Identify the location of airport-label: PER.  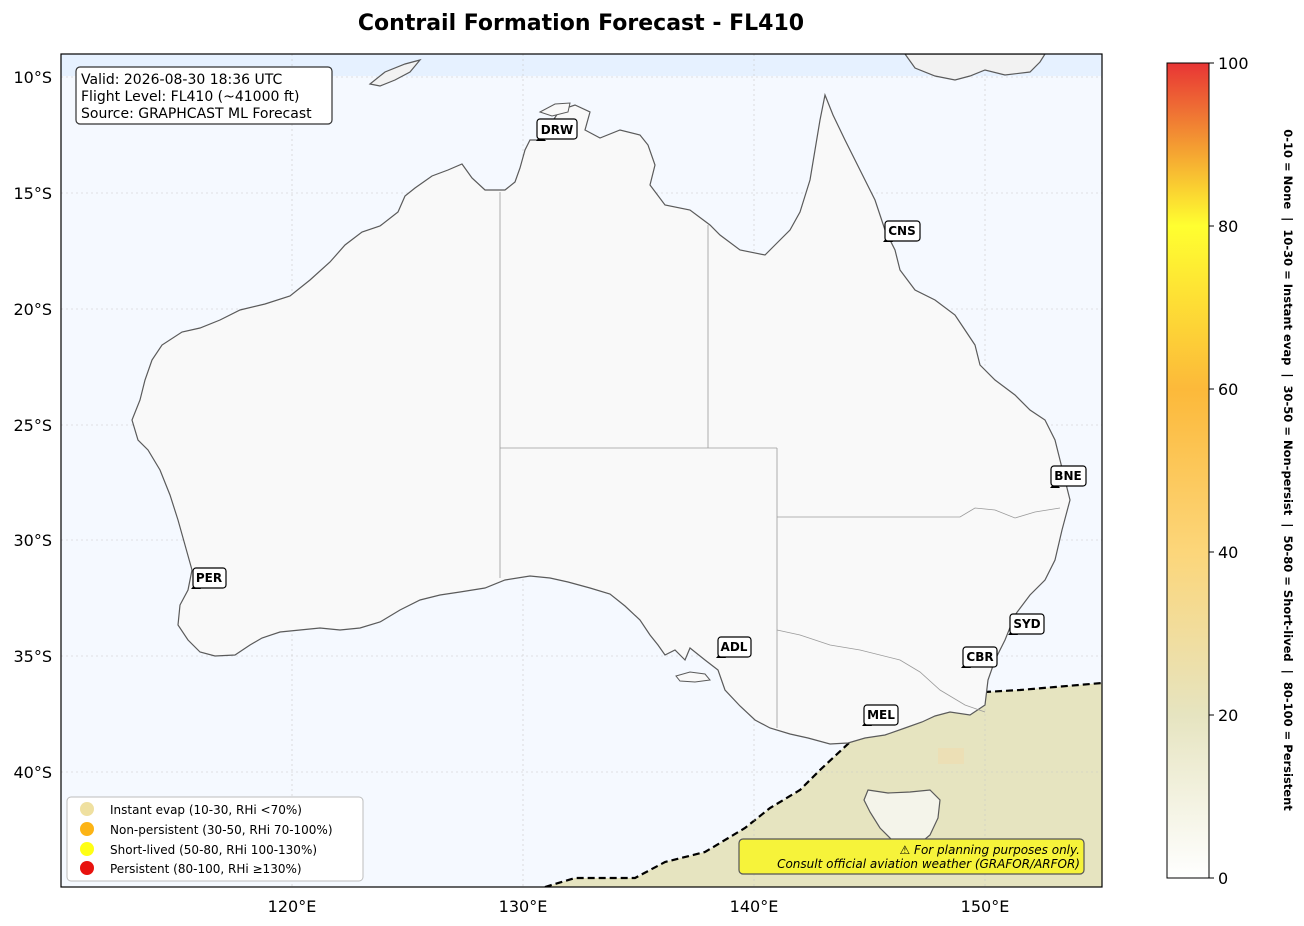
(209, 578).